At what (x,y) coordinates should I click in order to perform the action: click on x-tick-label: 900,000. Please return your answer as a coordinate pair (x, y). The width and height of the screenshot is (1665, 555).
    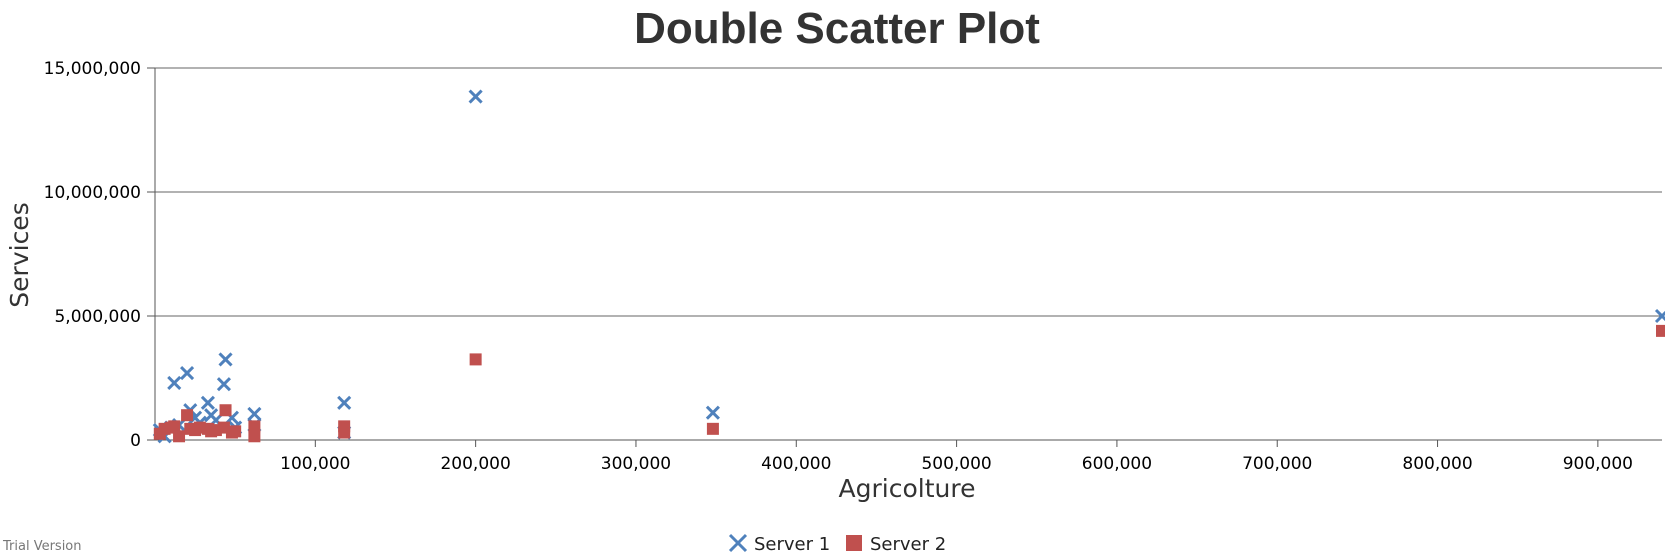
    Looking at the image, I should click on (1598, 464).